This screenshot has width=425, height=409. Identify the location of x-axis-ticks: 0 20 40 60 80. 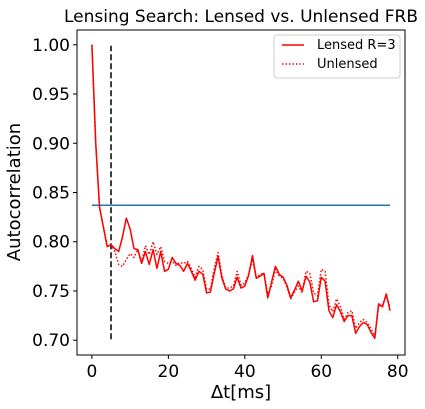
(247, 368).